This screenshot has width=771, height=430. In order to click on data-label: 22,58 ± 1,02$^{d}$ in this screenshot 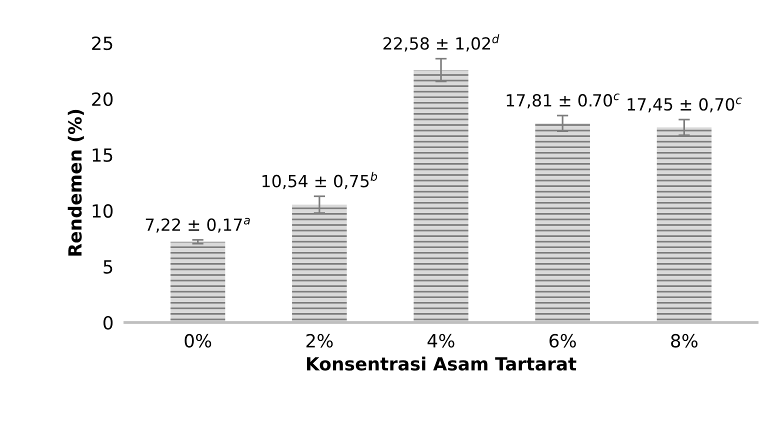, I will do `click(441, 43)`.